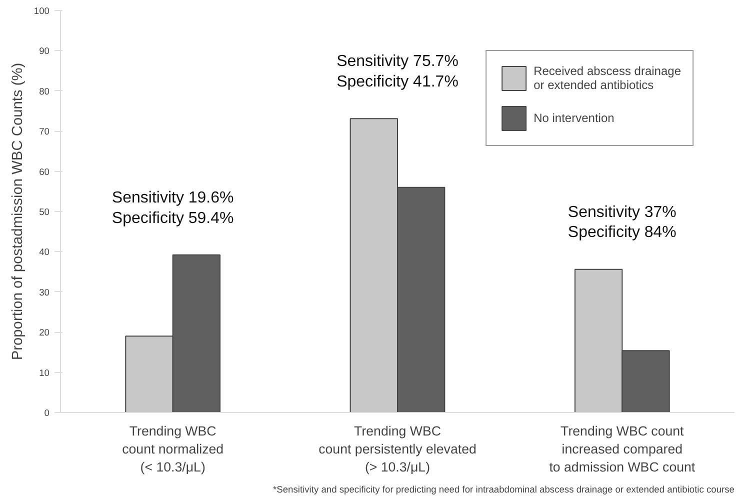  What do you see at coordinates (42, 11) in the screenshot?
I see `y-tick-label: 100` at bounding box center [42, 11].